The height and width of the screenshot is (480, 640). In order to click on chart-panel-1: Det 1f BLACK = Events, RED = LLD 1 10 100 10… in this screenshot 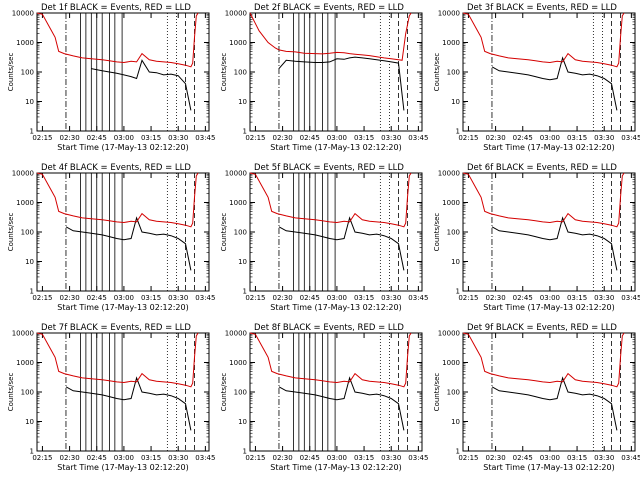, I will do `click(111, 77)`.